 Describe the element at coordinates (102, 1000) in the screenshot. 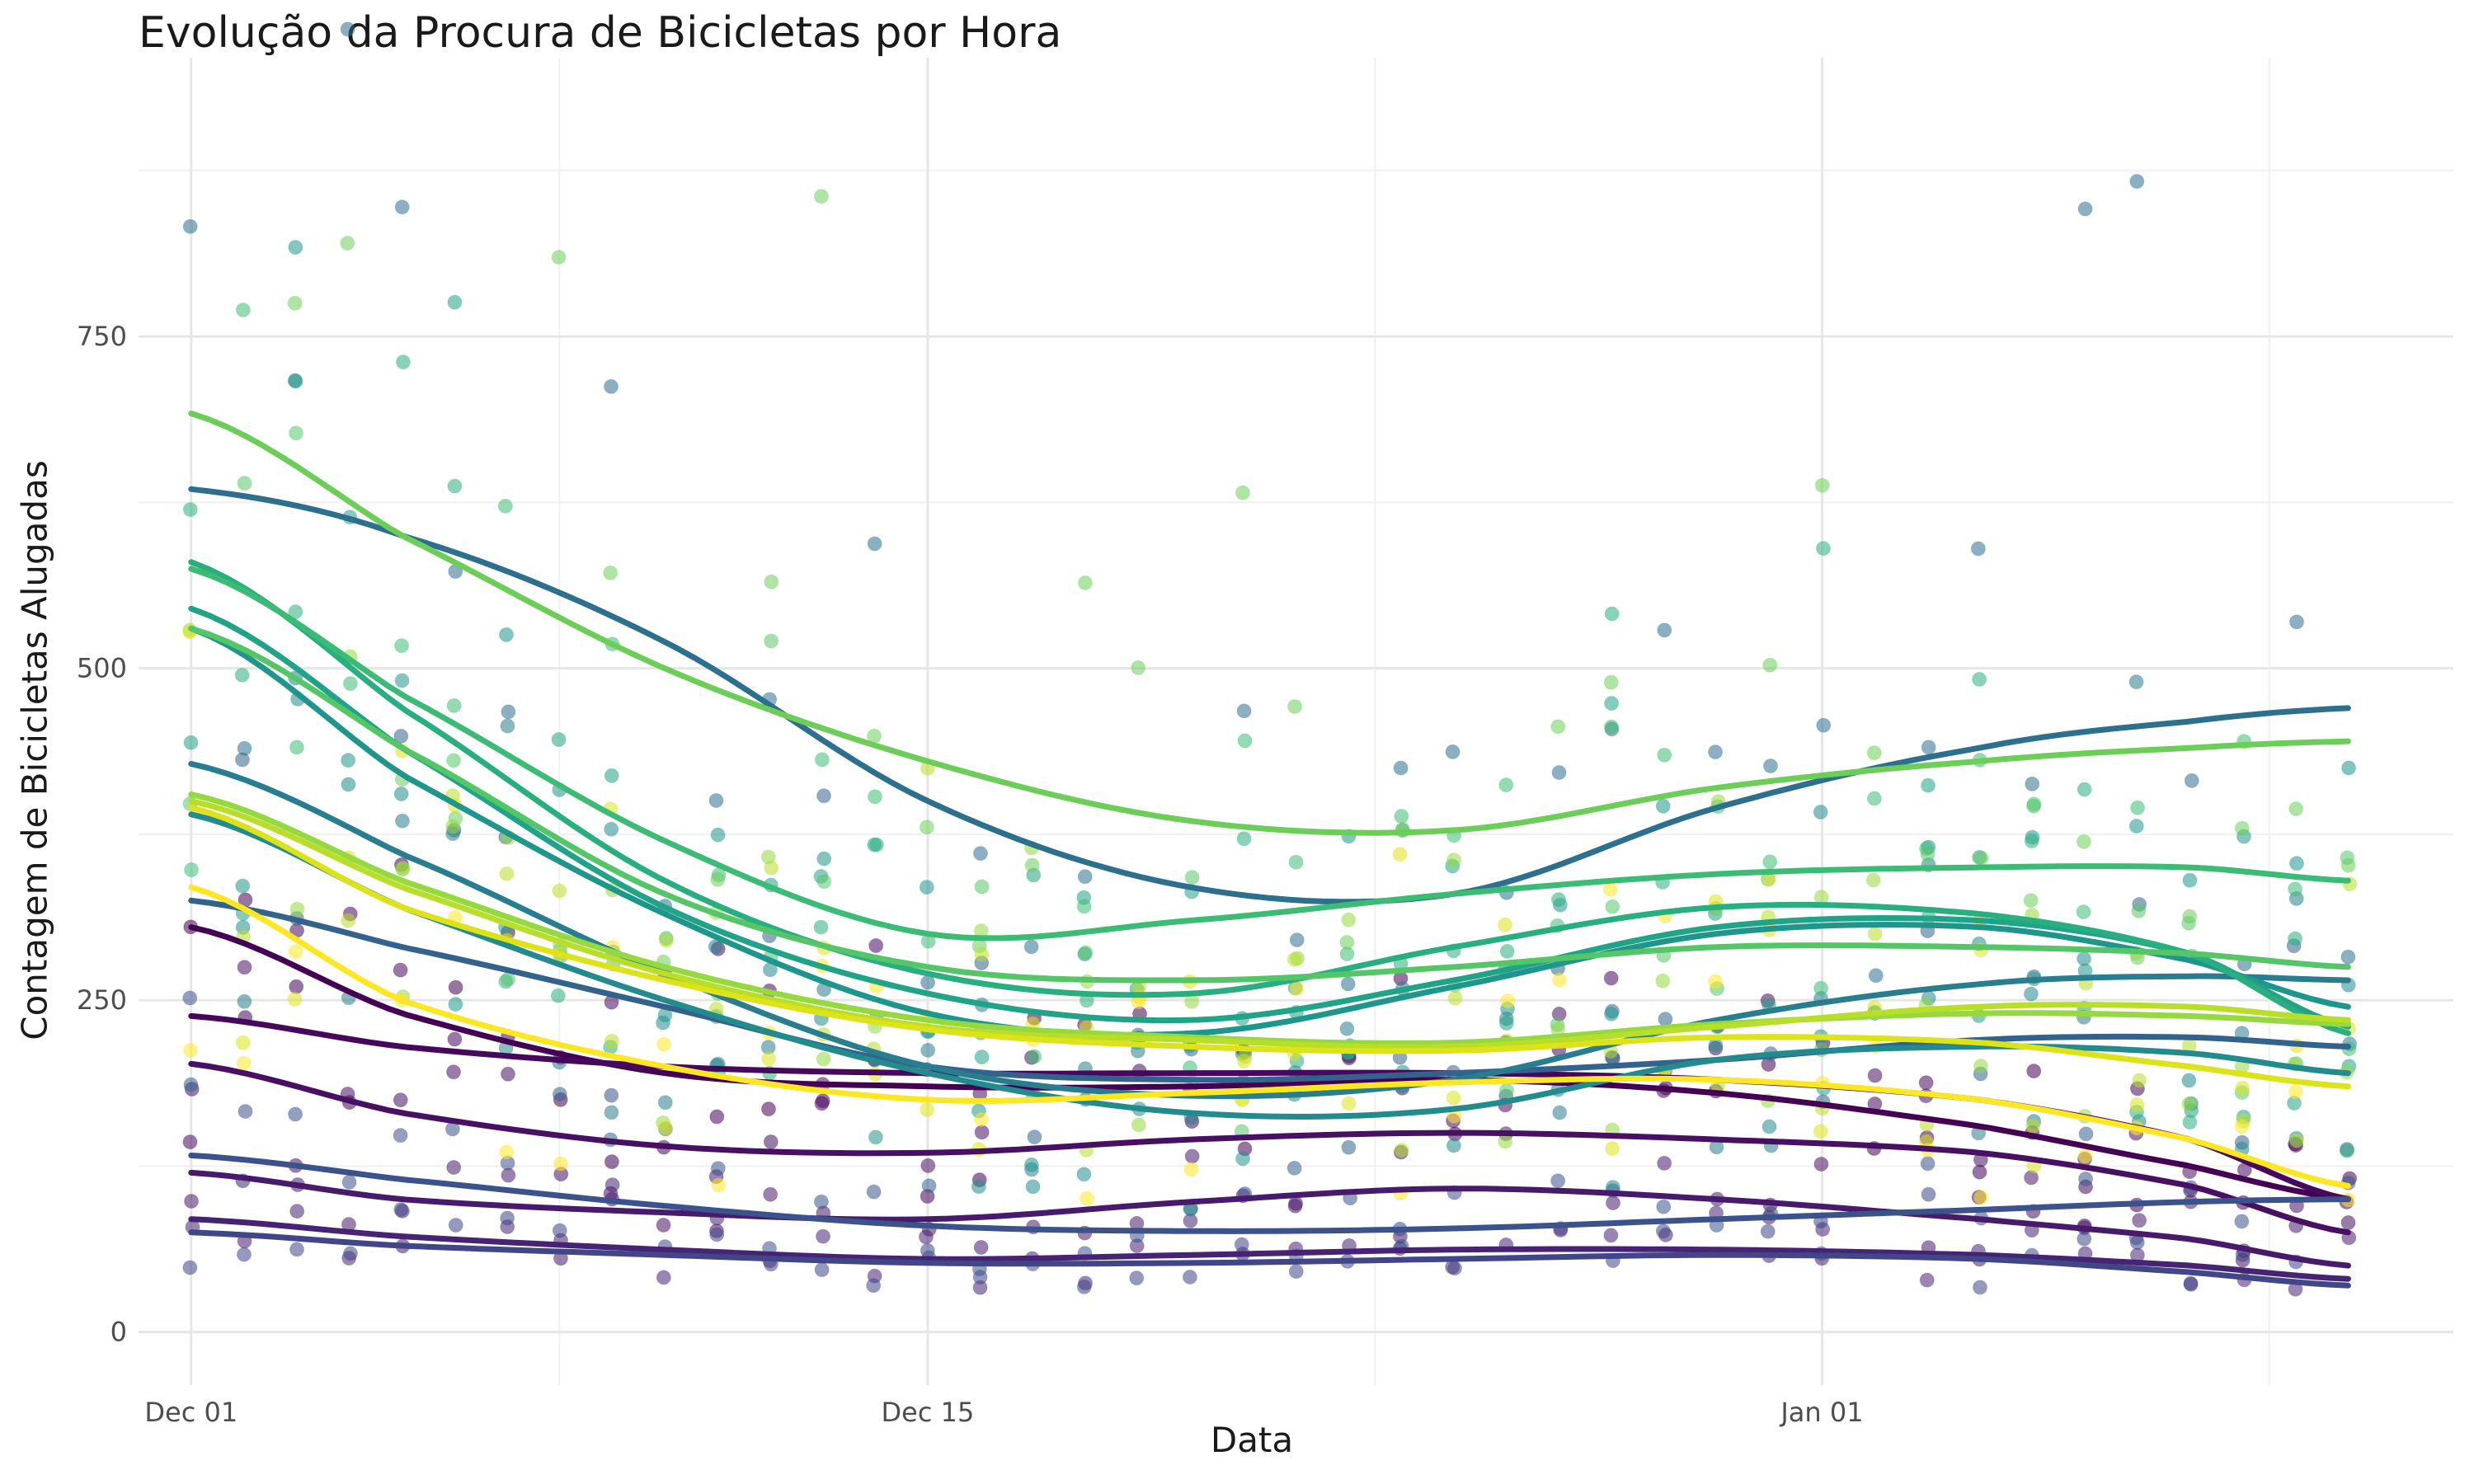

I see `y-tick-label: 250` at that location.